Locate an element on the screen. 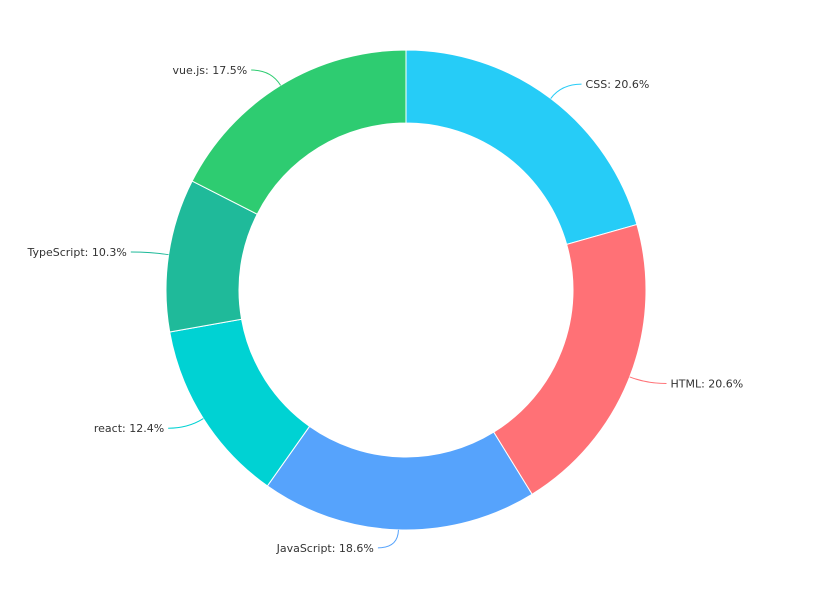  leader-line-react is located at coordinates (186, 423).